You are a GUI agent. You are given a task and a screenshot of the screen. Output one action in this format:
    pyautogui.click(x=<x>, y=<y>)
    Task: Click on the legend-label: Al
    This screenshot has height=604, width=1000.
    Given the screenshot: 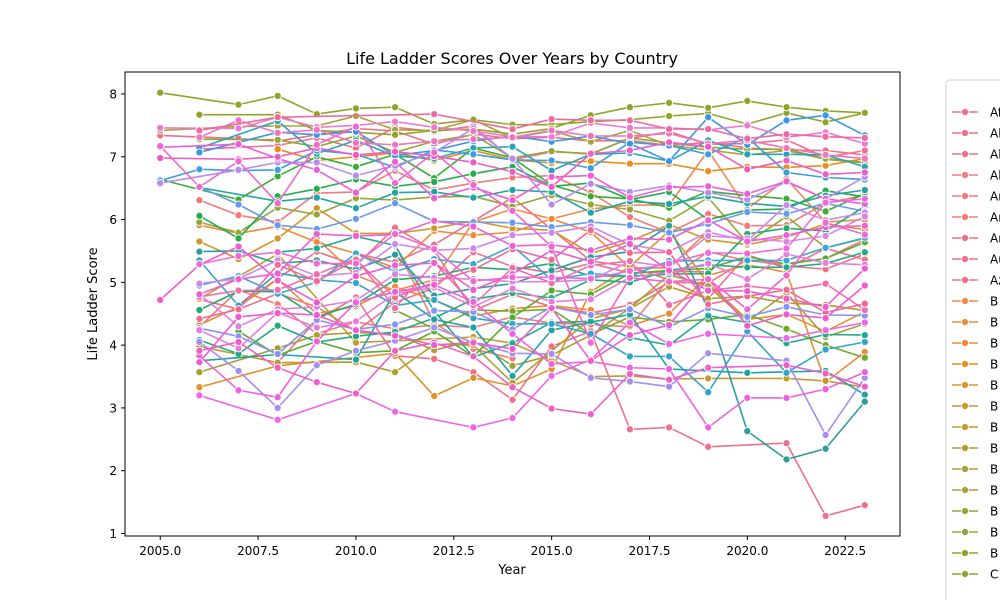 What is the action you would take?
    pyautogui.click(x=995, y=176)
    